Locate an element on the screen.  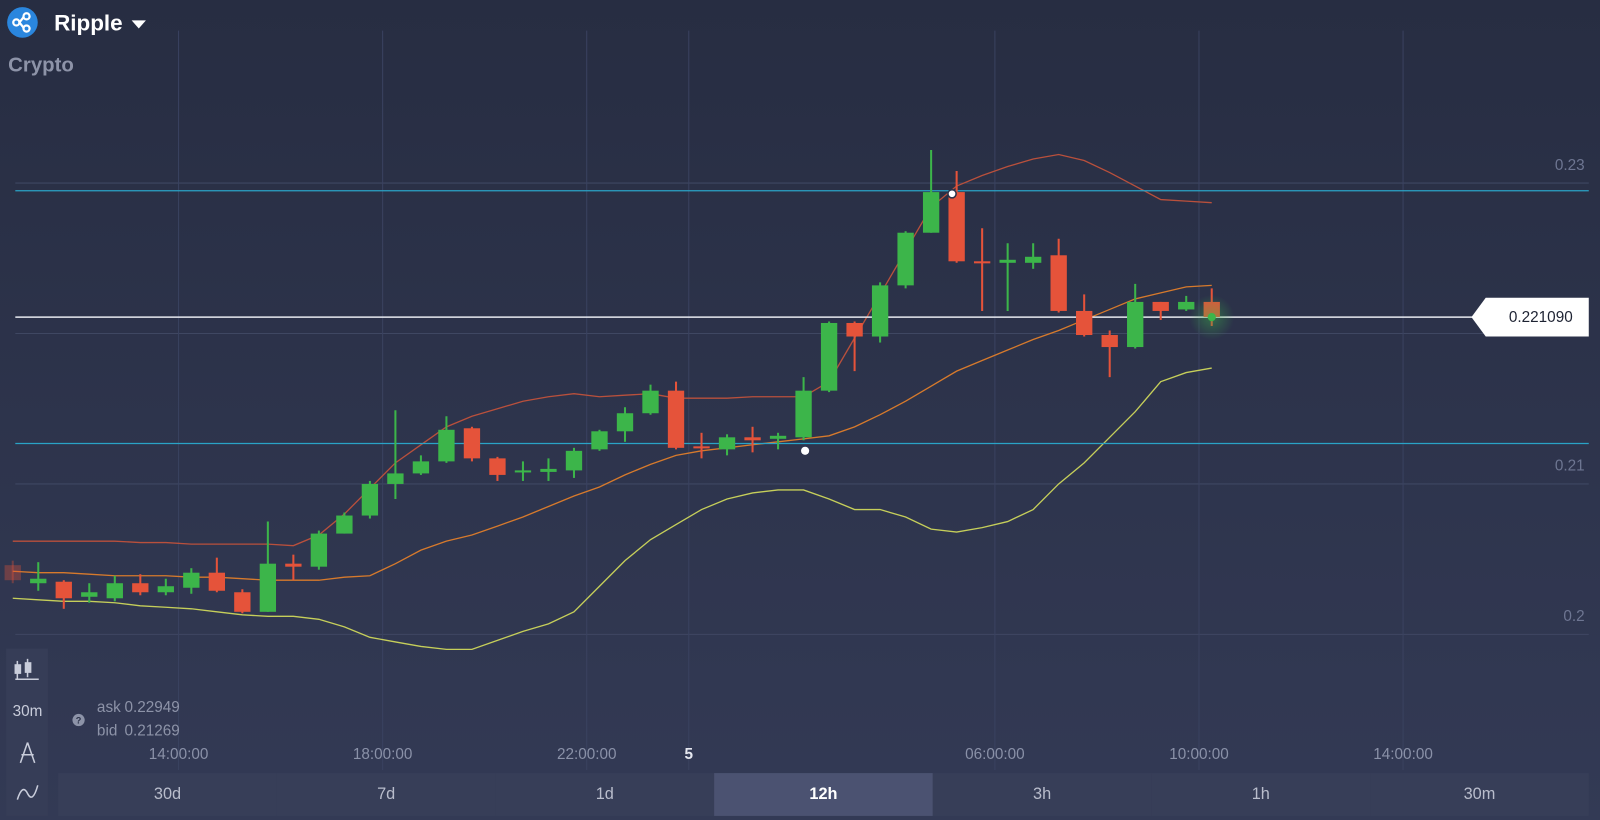
x-tick-label: 06:00:00 is located at coordinates (995, 754).